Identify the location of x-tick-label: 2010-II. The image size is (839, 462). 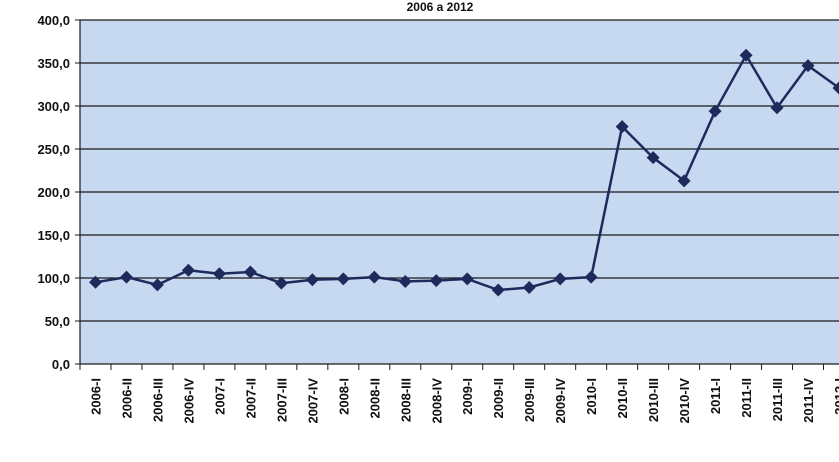
(622, 398).